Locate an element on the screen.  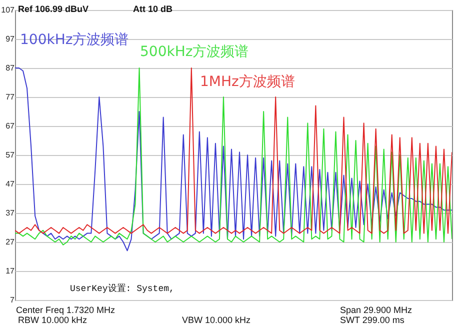
text: Span 29.900 MHz is located at coordinates (376, 310).